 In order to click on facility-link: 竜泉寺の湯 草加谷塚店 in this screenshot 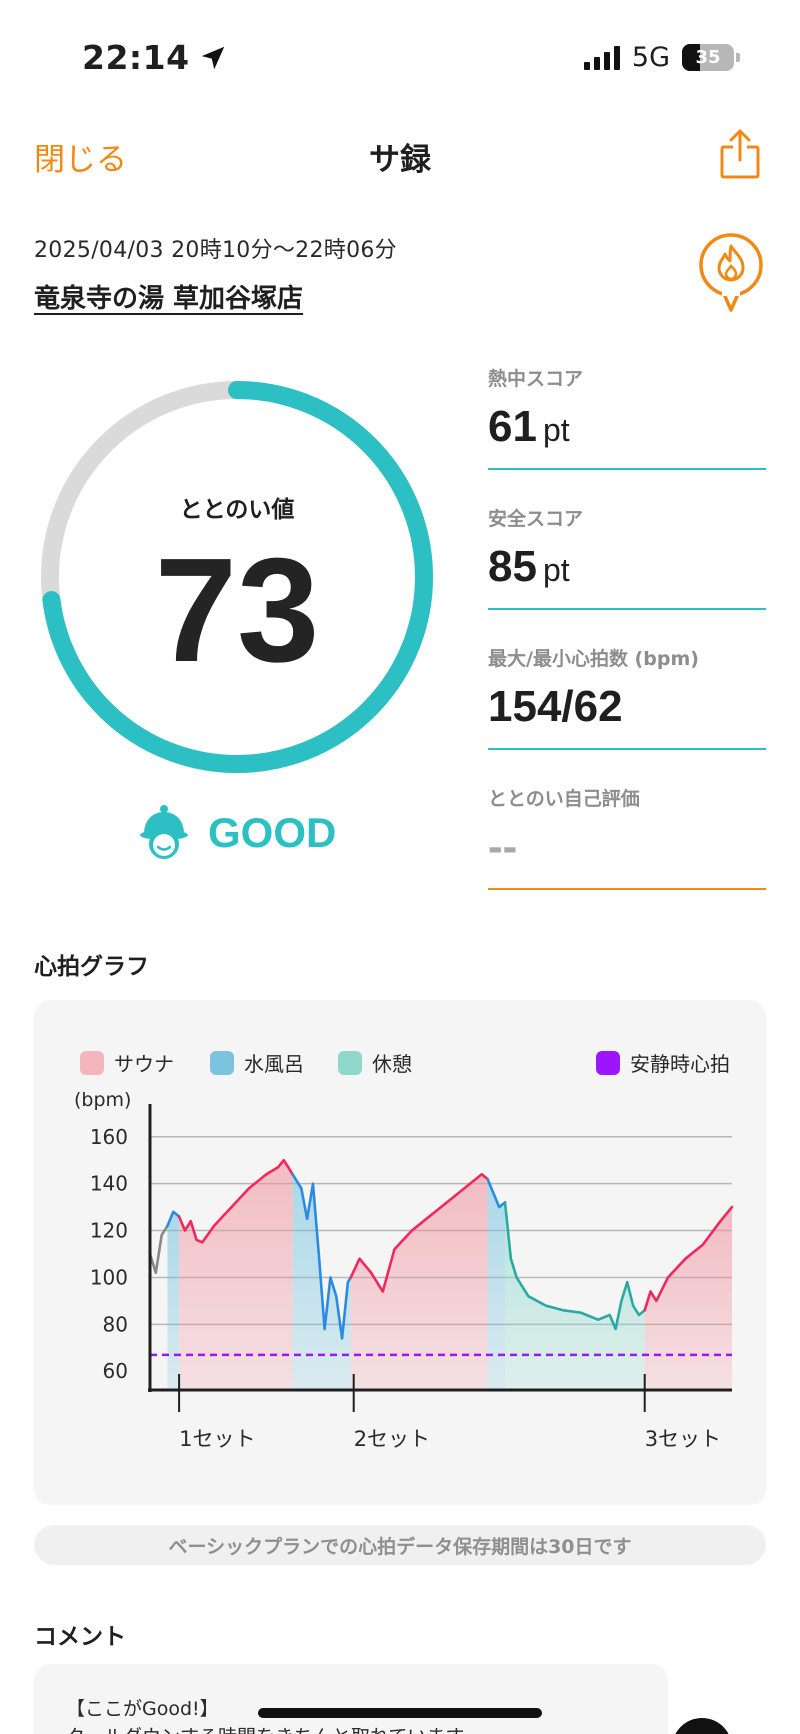, I will do `click(169, 299)`.